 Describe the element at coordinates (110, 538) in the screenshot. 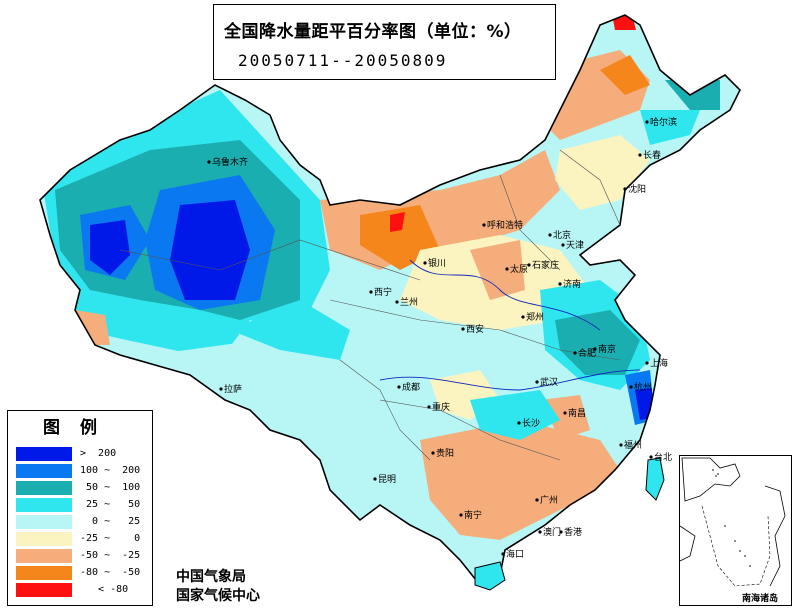

I see `legend-label: -25 ~ 0` at that location.